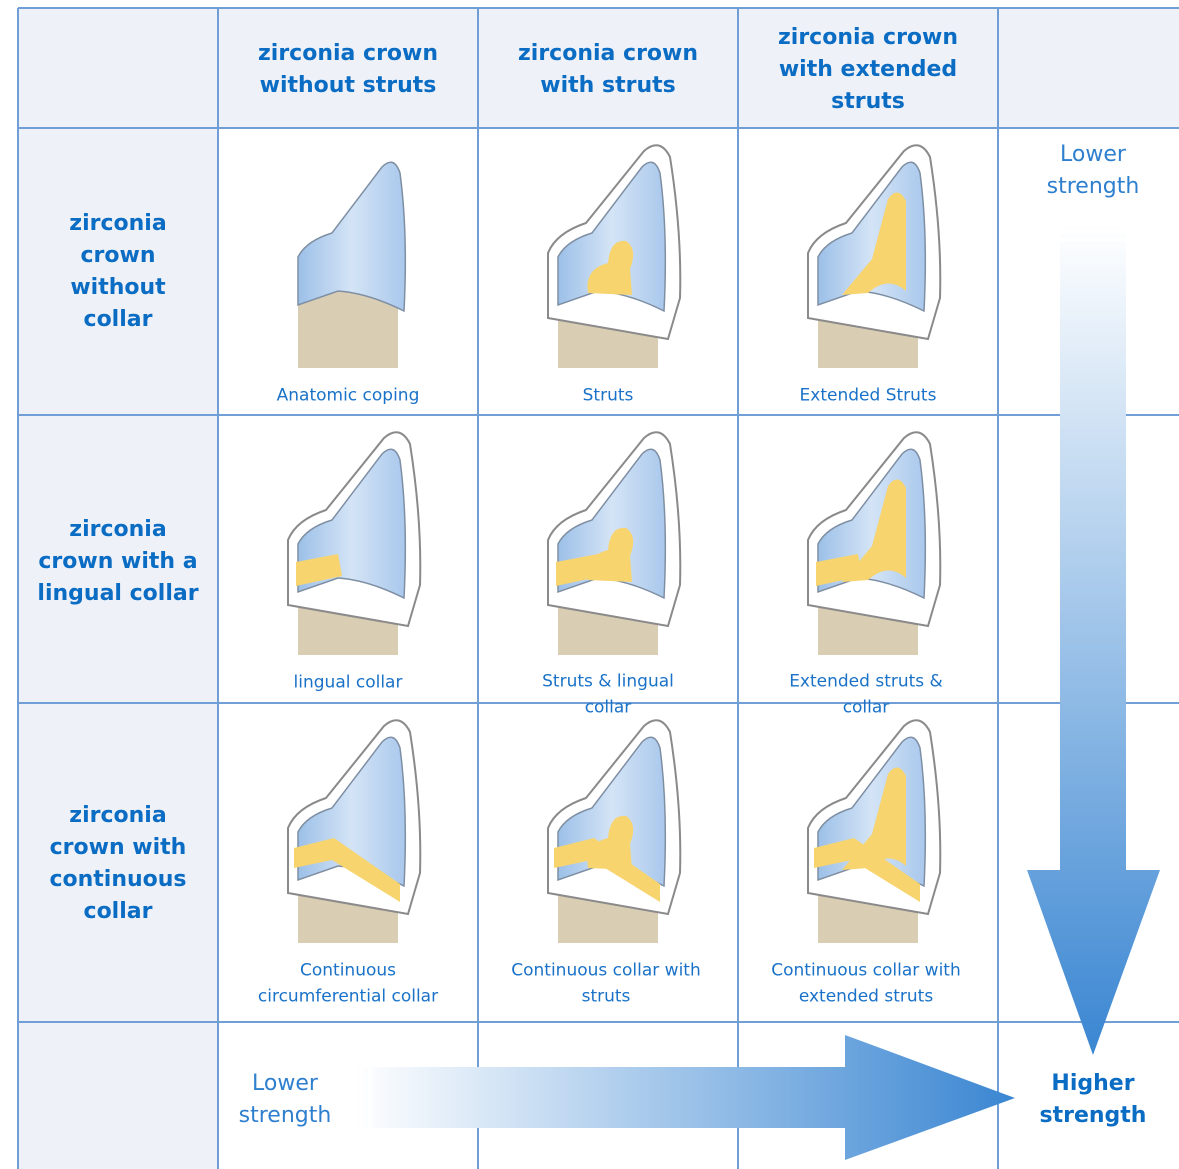 Image resolution: width=1179 pixels, height=1169 pixels. What do you see at coordinates (868, 395) in the screenshot?
I see `cell-caption: Extended Struts` at bounding box center [868, 395].